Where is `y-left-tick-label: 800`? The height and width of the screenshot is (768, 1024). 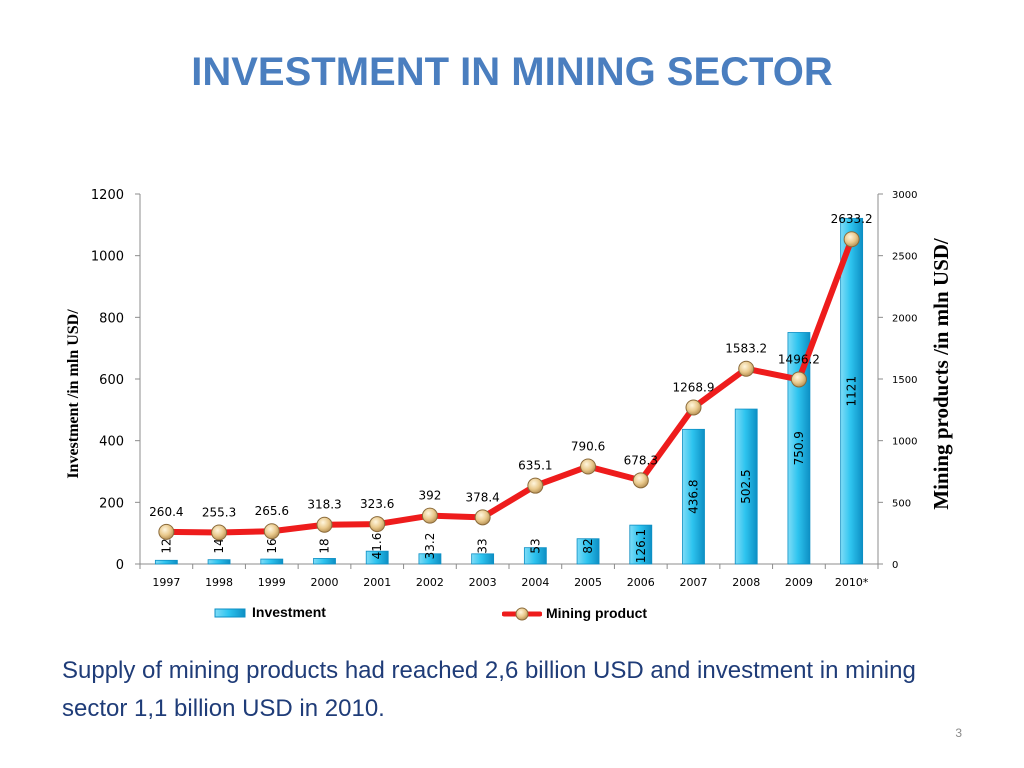 y-left-tick-label: 800 is located at coordinates (111, 318).